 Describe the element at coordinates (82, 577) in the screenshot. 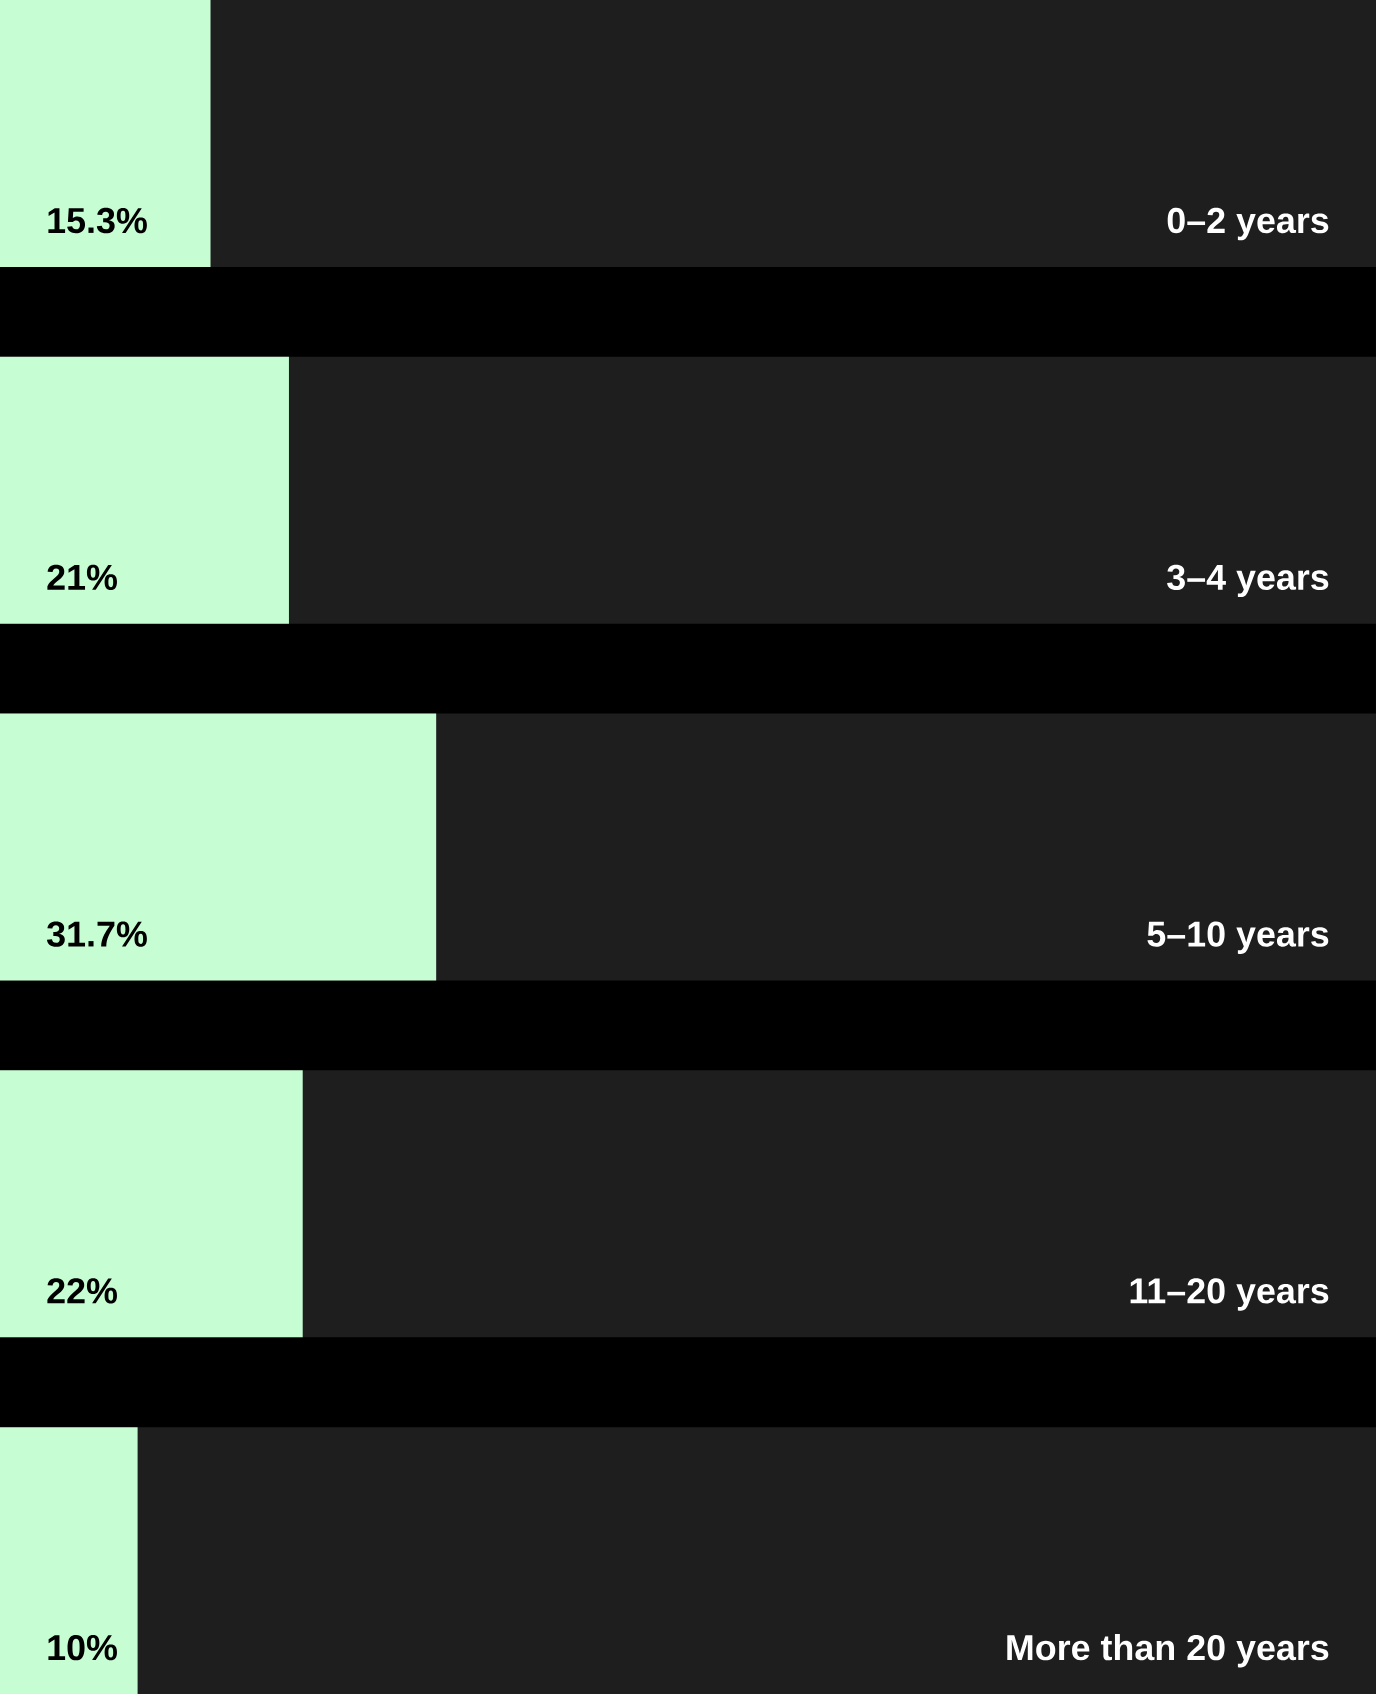

I see `data-label: 21%` at that location.